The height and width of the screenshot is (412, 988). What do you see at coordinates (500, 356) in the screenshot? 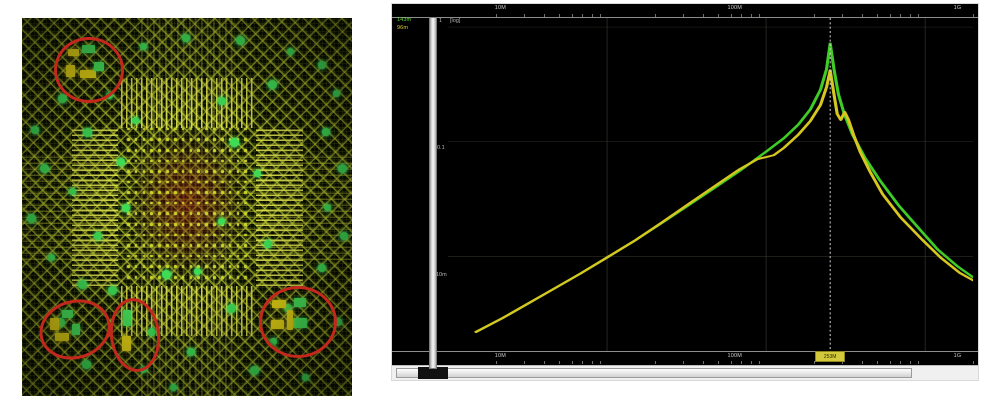
I see `x-tick-bottom-0: 10M` at bounding box center [500, 356].